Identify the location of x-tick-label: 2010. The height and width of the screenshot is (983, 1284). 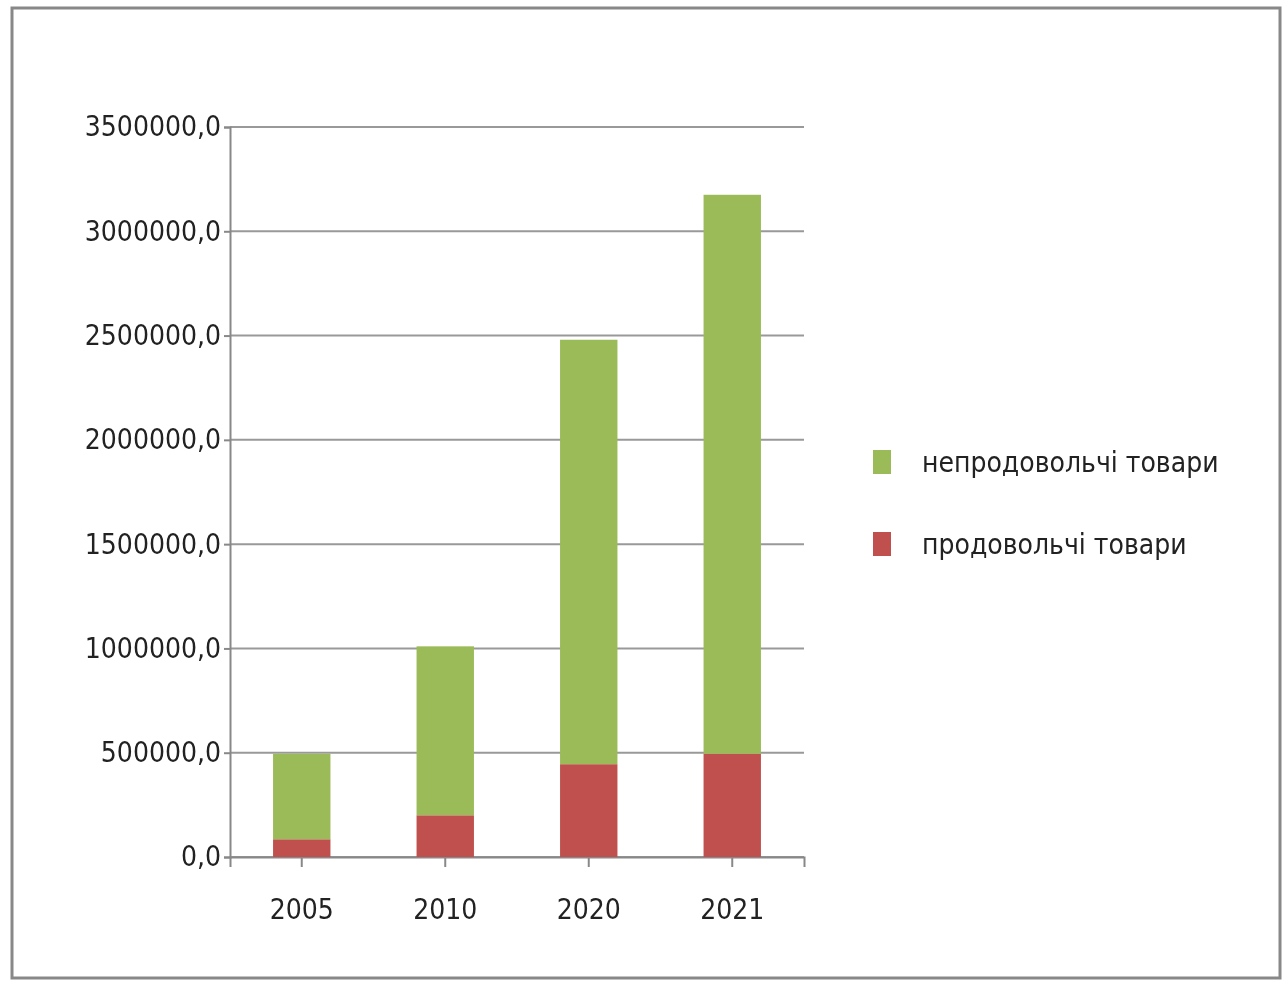
(445, 909).